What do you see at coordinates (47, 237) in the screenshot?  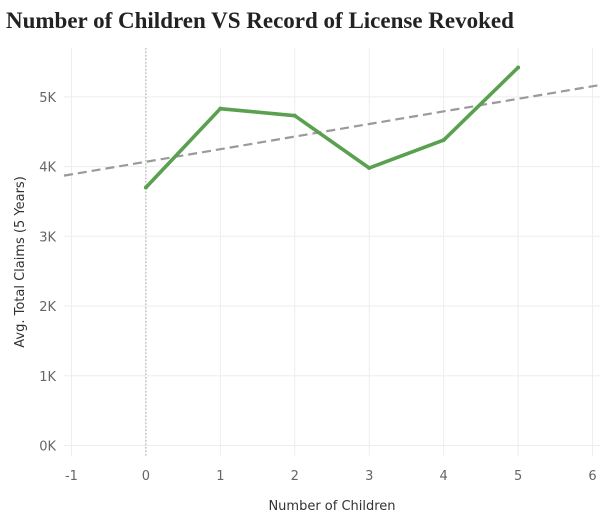 I see `y-tick-label: 3K` at bounding box center [47, 237].